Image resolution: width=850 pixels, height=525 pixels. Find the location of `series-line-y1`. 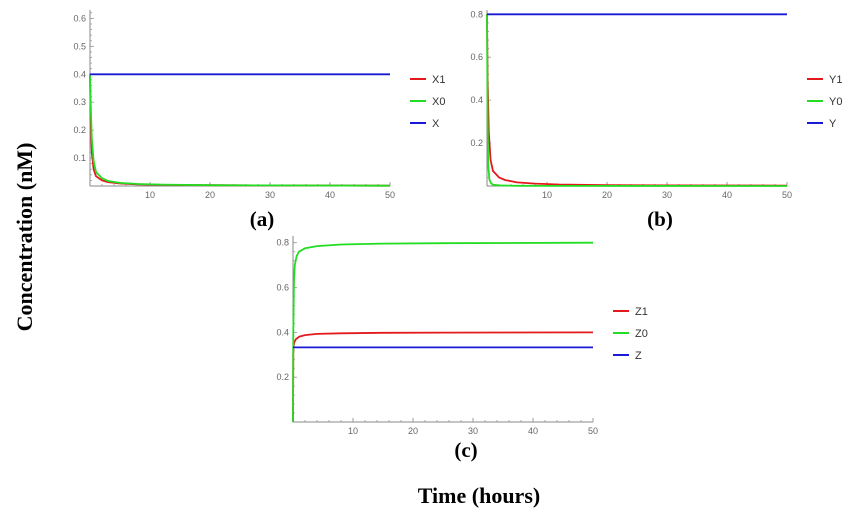

series-line-y1 is located at coordinates (637, 100).